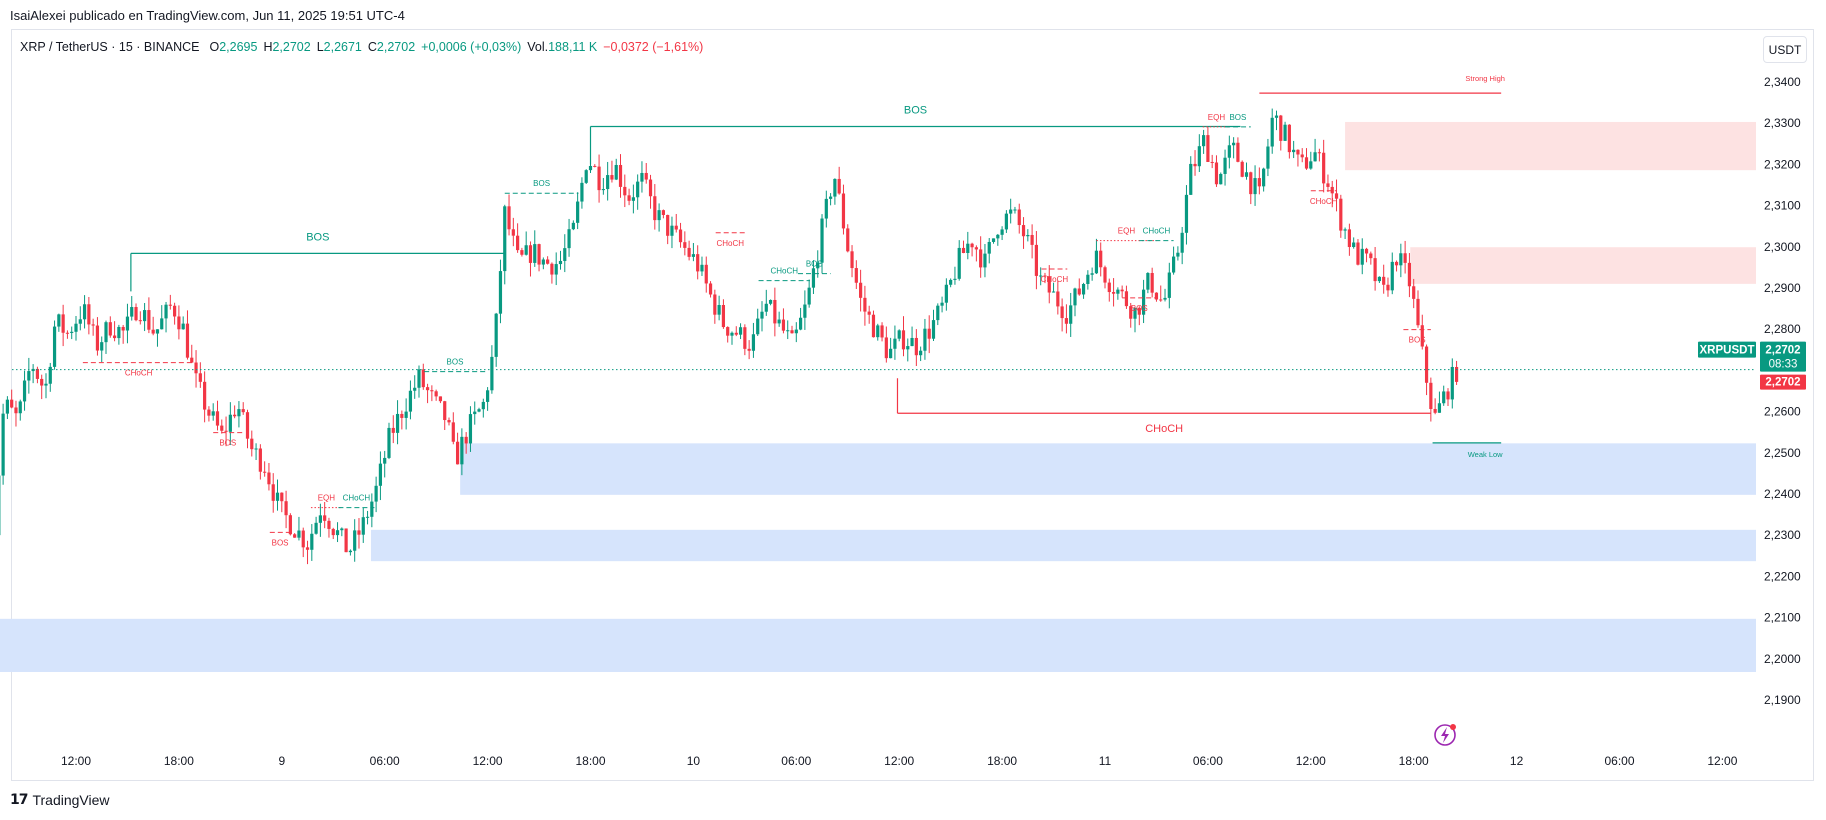 The height and width of the screenshot is (820, 1826). What do you see at coordinates (1782, 494) in the screenshot?
I see `y-tick-label: 2,2400` at bounding box center [1782, 494].